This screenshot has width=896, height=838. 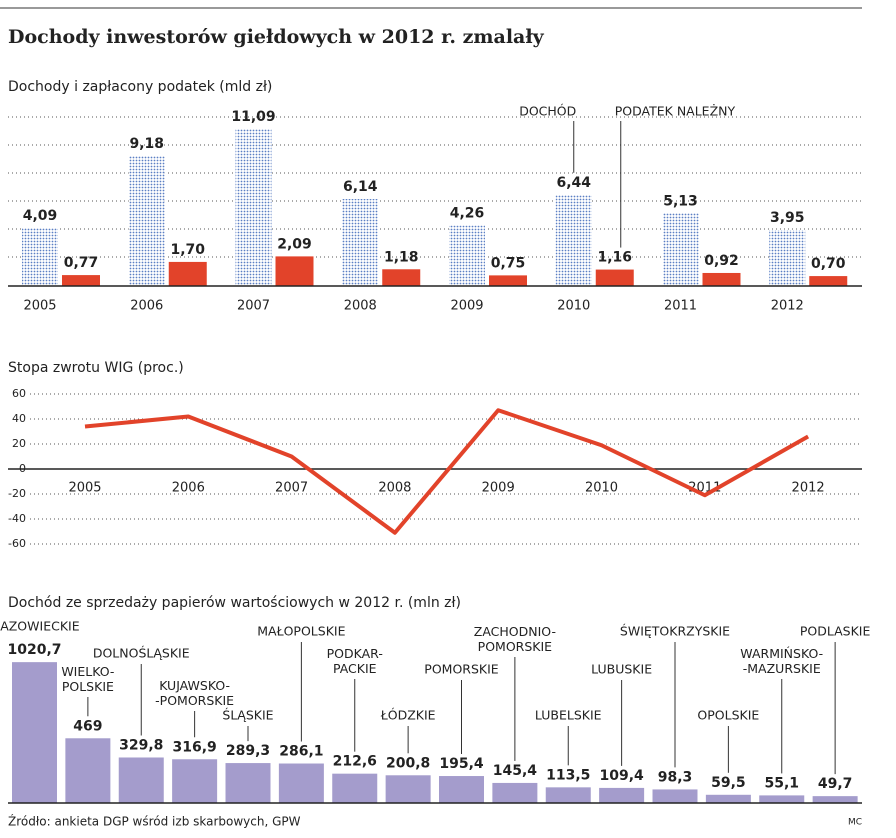 I want to click on category-label: ŚLĄSKIE, so click(x=247, y=715).